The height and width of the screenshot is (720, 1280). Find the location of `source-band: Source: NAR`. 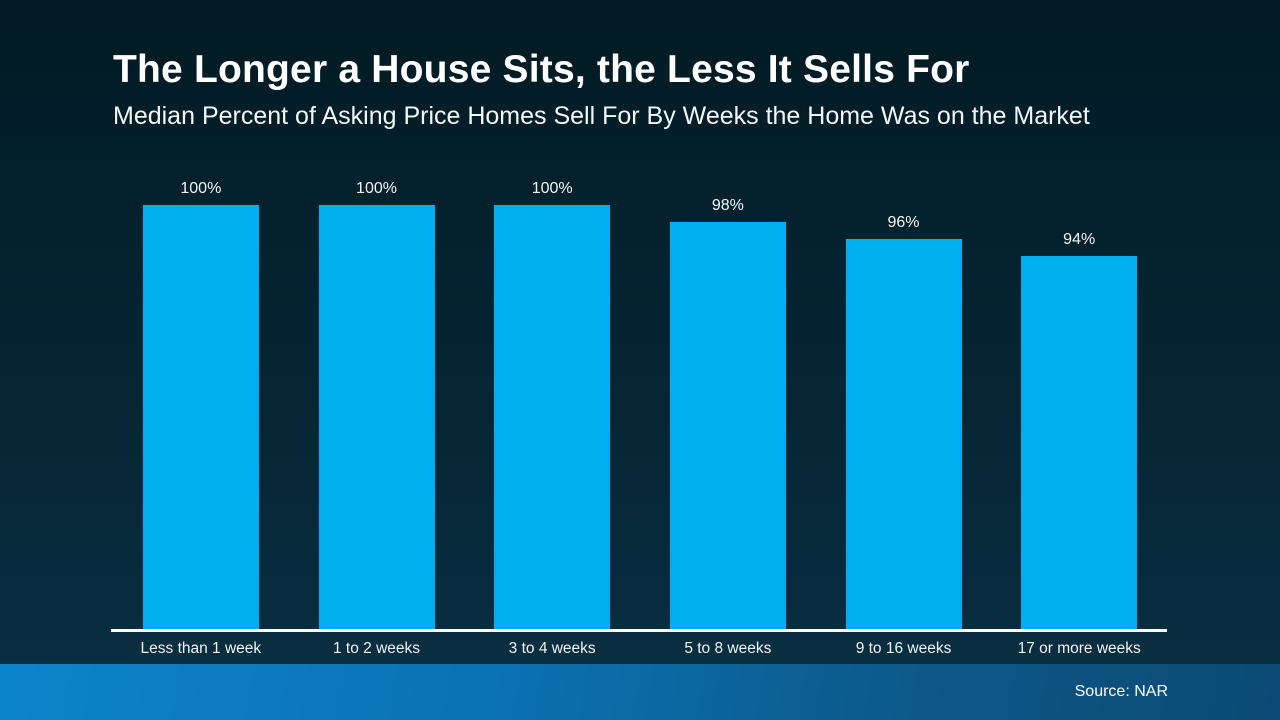

source-band: Source: NAR is located at coordinates (640, 692).